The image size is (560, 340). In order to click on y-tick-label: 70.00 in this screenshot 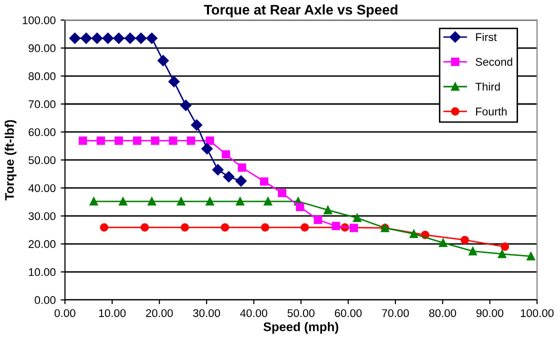, I will do `click(42, 104)`.